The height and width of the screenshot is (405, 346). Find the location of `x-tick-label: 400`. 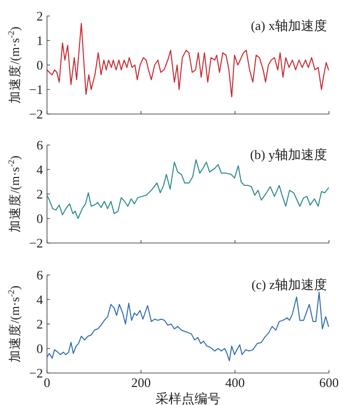

x-tick-label: 400 is located at coordinates (235, 382).